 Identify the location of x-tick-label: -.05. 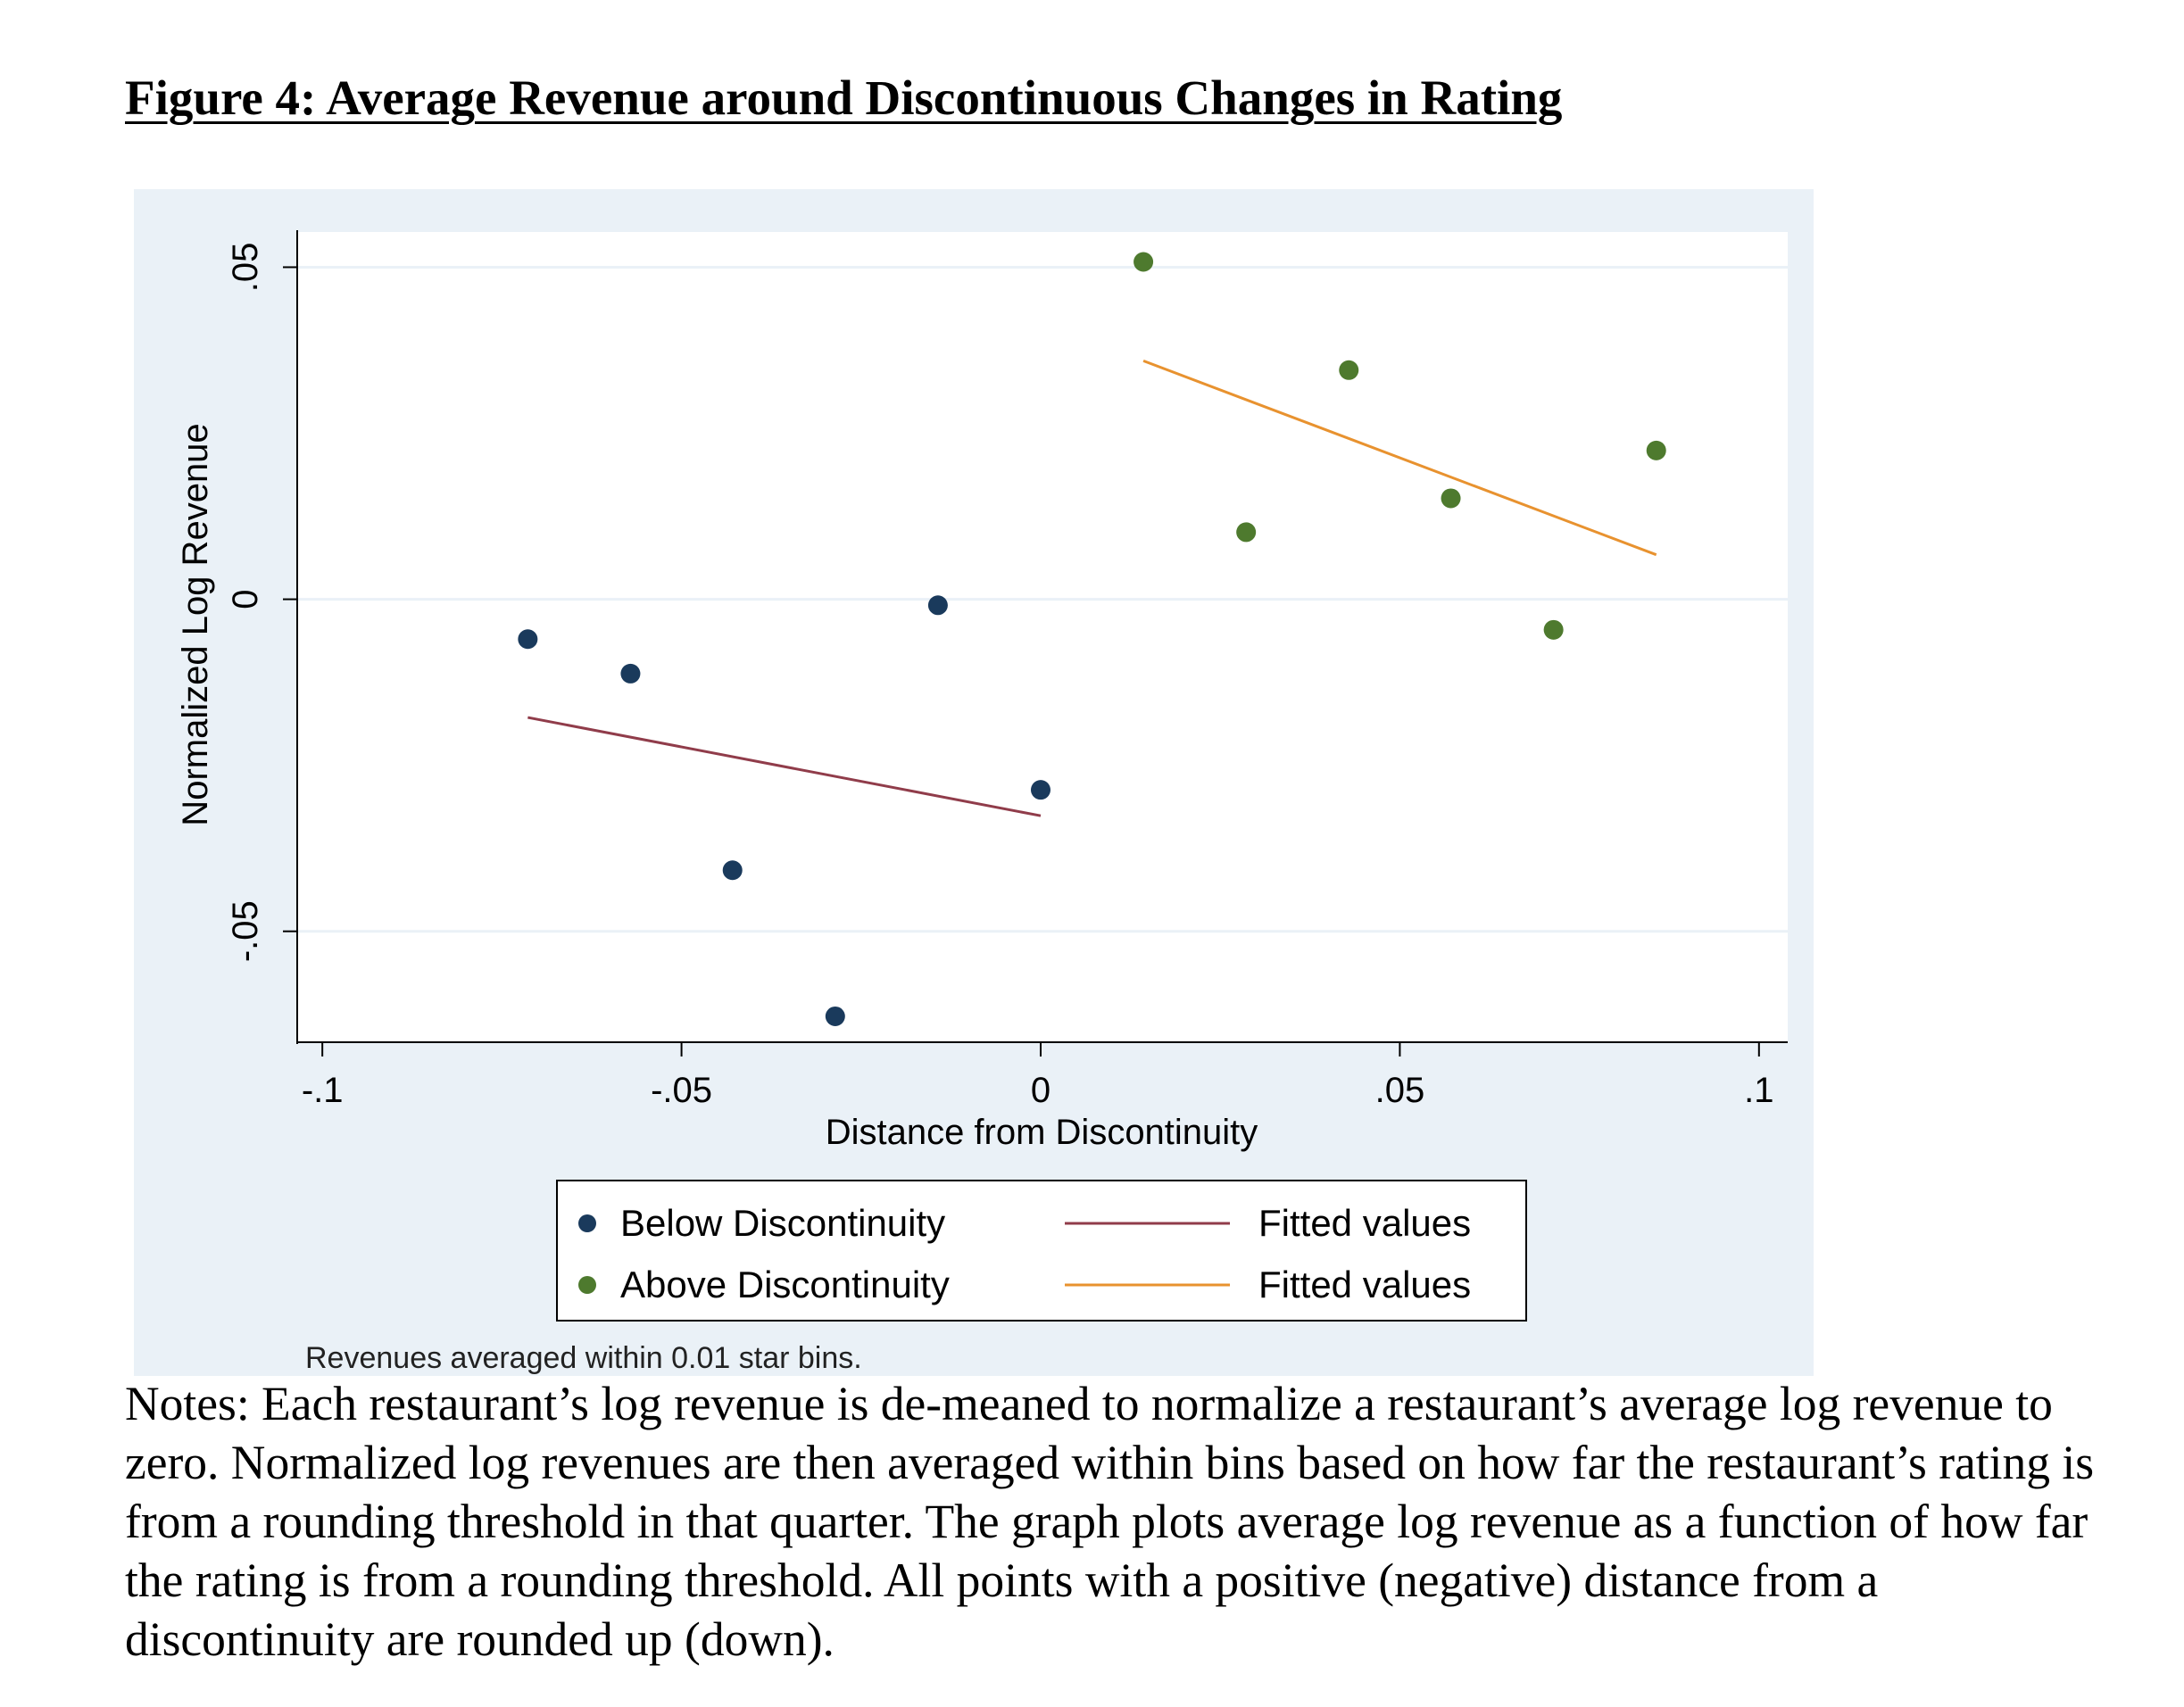
(682, 1090).